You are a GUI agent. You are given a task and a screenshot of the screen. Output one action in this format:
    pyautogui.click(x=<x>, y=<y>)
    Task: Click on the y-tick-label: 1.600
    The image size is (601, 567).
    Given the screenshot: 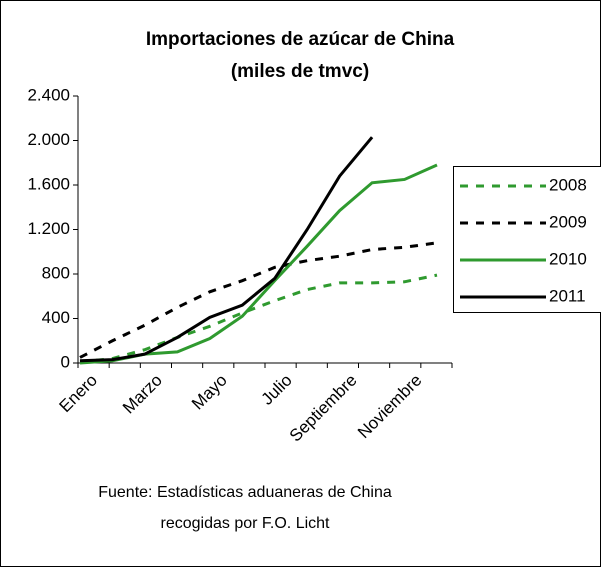 What is the action you would take?
    pyautogui.click(x=48, y=183)
    